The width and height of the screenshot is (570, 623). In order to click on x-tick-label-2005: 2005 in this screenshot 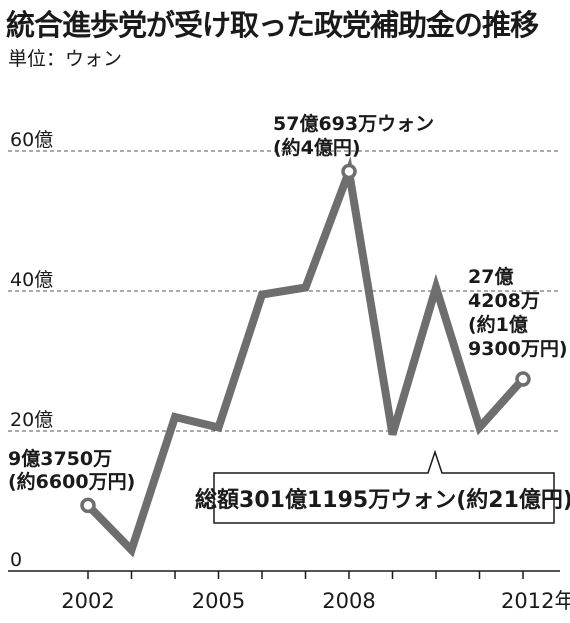, I will do `click(218, 601)`.